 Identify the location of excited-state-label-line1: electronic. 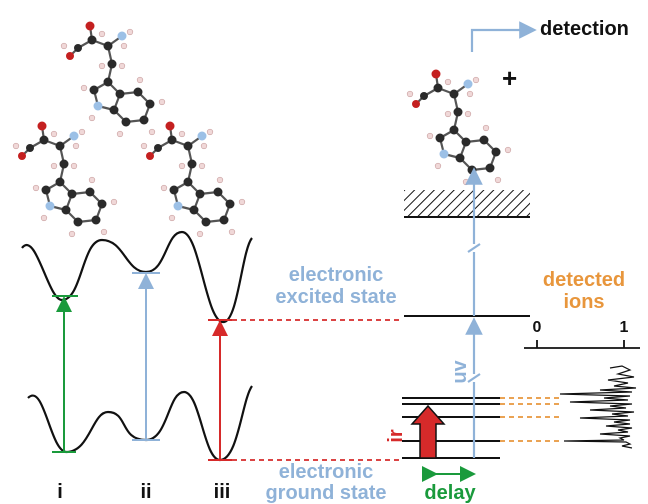
(336, 275).